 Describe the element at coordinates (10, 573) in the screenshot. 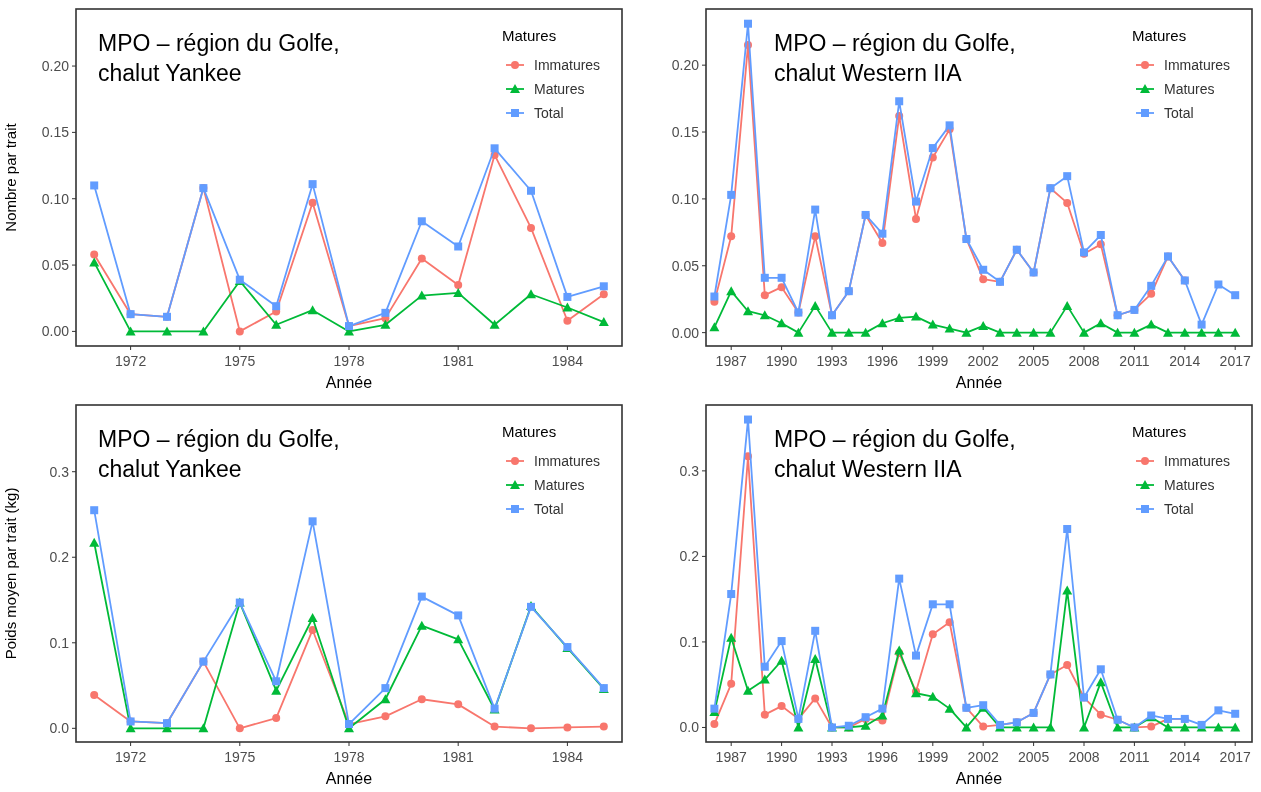

I see `y-axis-title: Poids moyen par trait (kg)` at that location.